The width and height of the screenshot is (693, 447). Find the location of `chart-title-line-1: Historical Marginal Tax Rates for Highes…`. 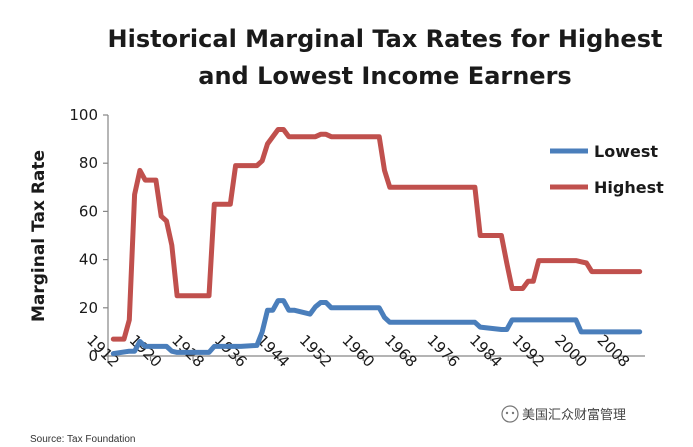

chart-title-line-1: Historical Marginal Tax Rates for Highes… is located at coordinates (385, 39).